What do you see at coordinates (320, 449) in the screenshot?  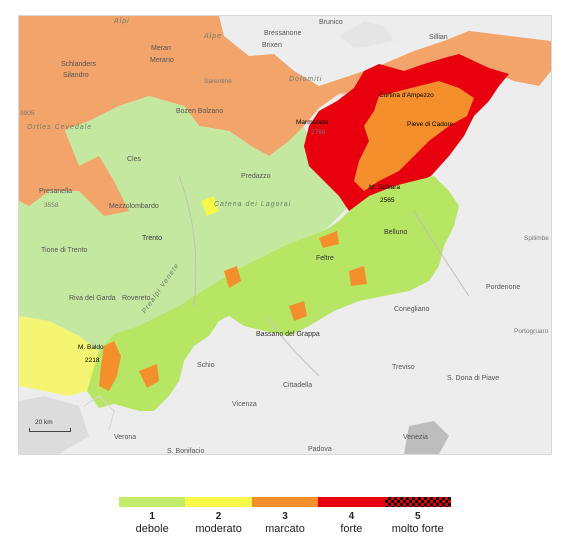 I see `label-padova: Padova` at bounding box center [320, 449].